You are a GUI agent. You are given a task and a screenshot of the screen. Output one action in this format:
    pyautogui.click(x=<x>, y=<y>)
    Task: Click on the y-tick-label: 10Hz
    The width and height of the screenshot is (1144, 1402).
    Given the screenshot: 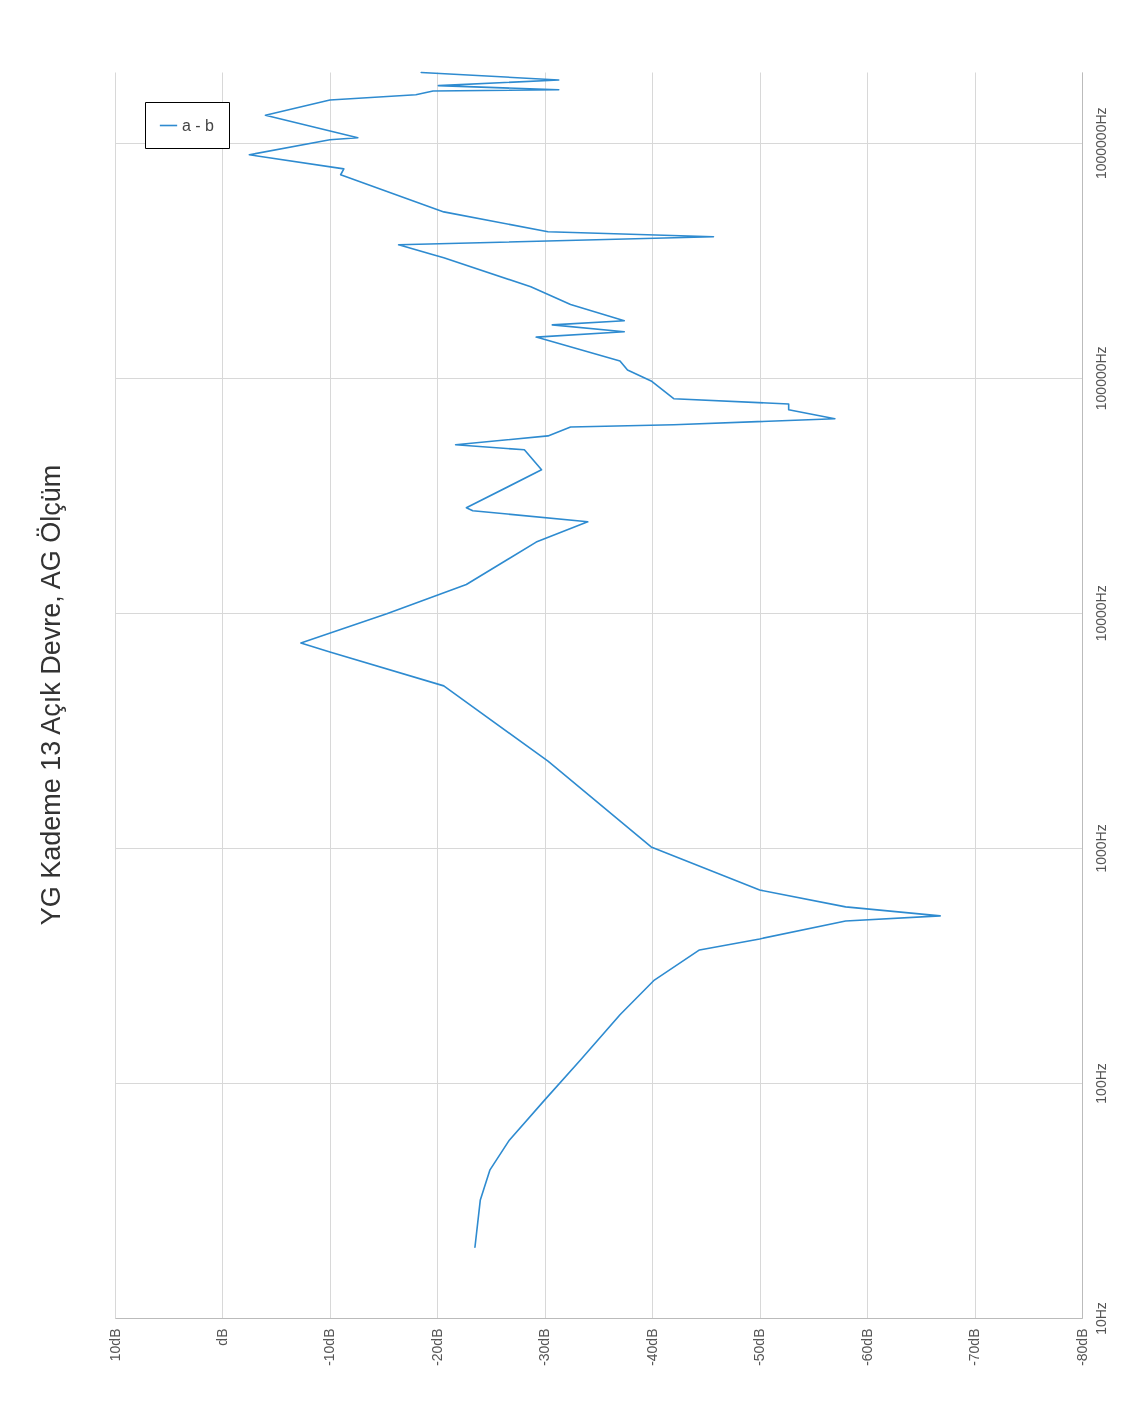 What is the action you would take?
    pyautogui.click(x=1100, y=1318)
    